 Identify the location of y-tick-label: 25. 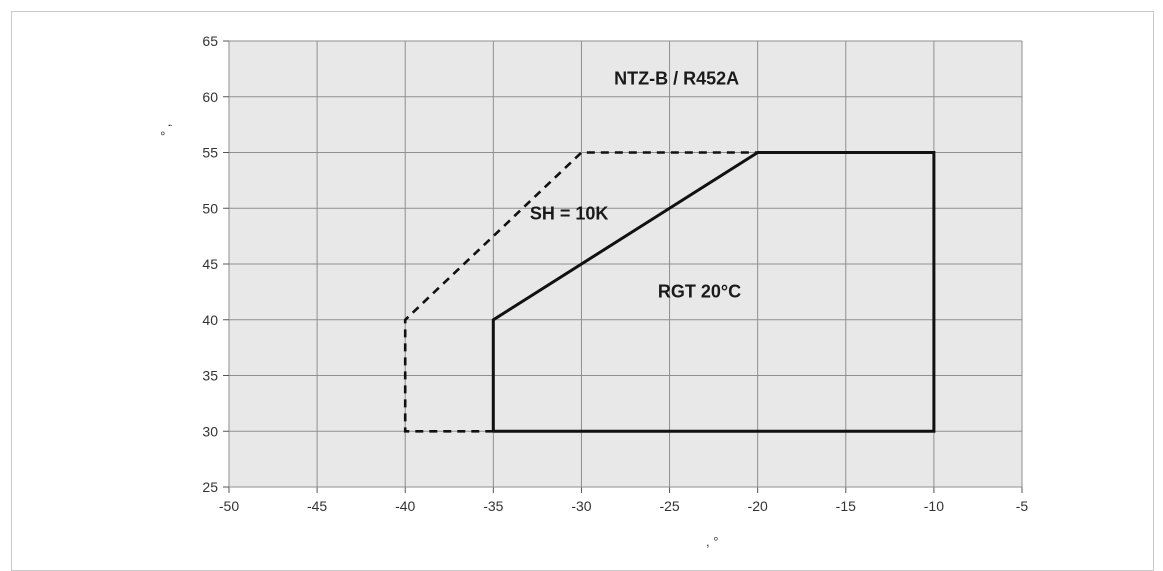
(210, 487).